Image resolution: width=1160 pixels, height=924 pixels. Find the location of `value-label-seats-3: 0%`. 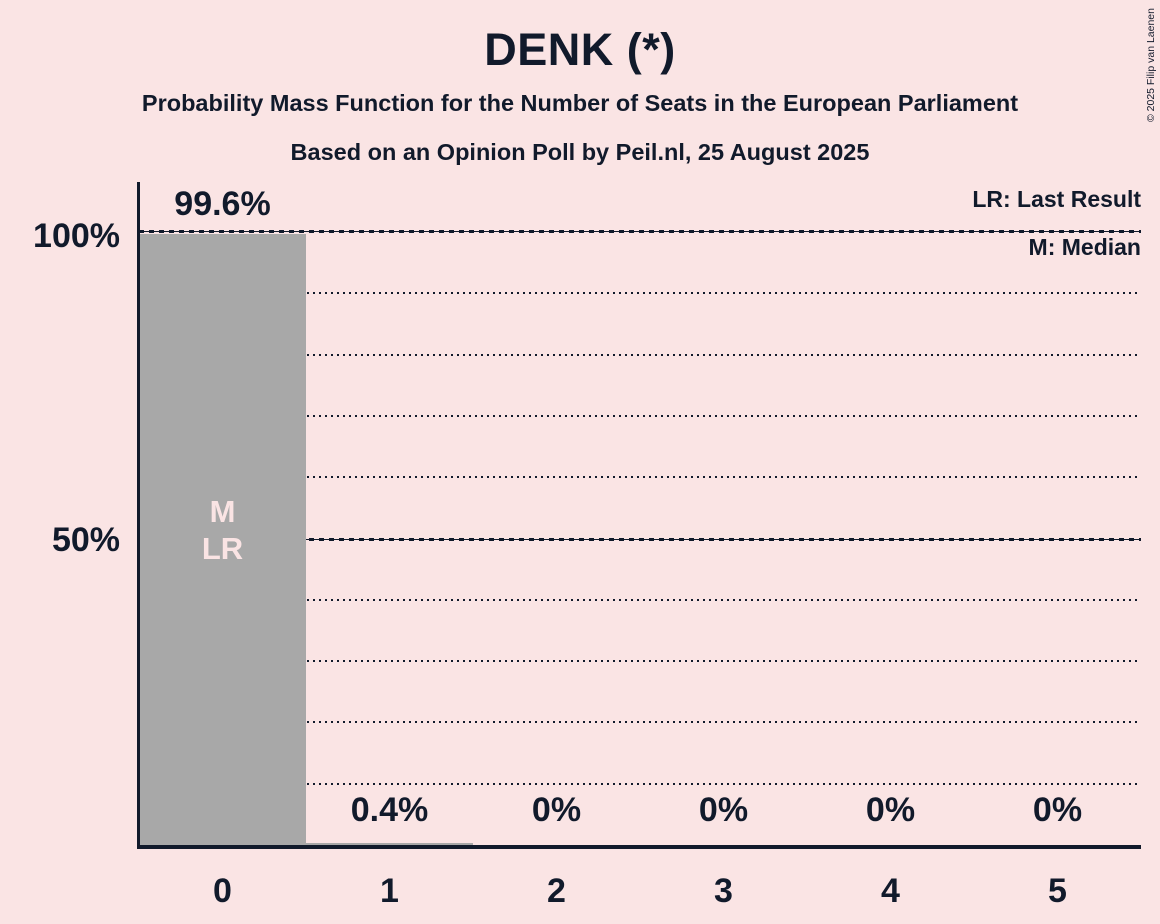

value-label-seats-3: 0% is located at coordinates (723, 810).